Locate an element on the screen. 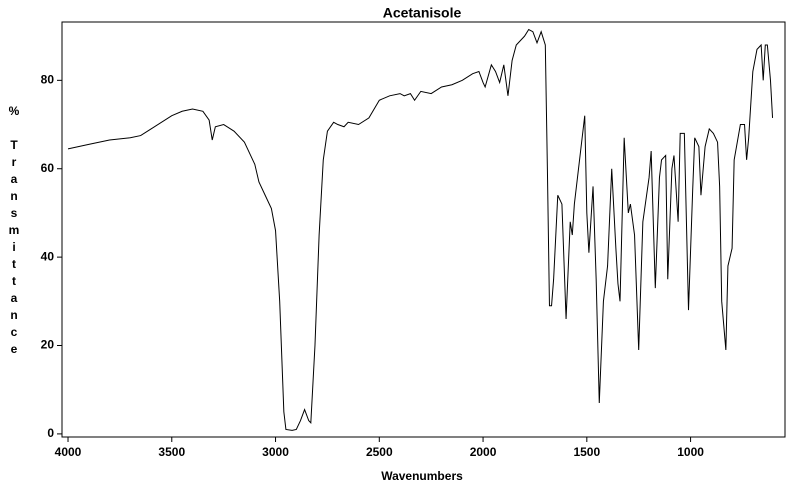 The width and height of the screenshot is (800, 484). chart-title: Acetanisole is located at coordinates (422, 13).